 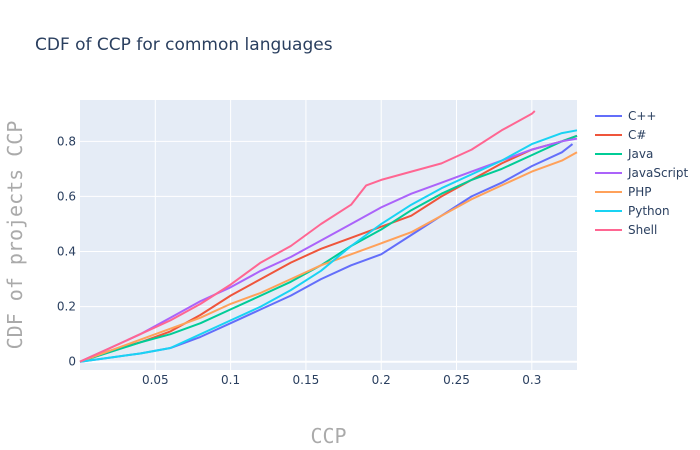 I want to click on x-tick-label: 0.25, so click(x=456, y=380).